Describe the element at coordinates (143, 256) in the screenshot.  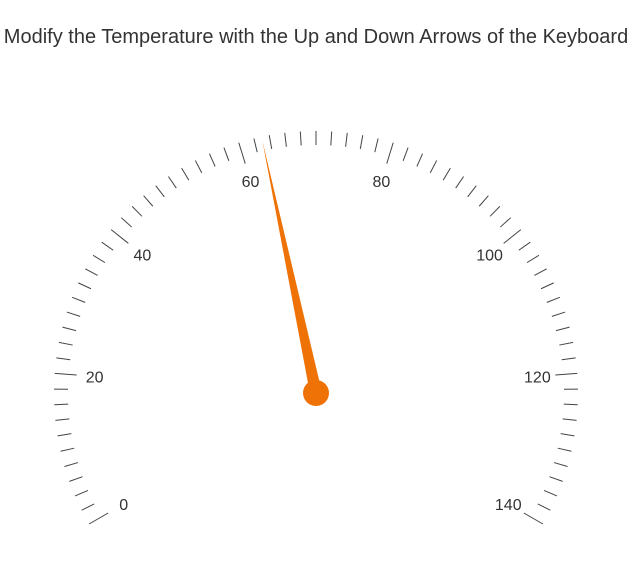
I see `tick-label: 40` at that location.